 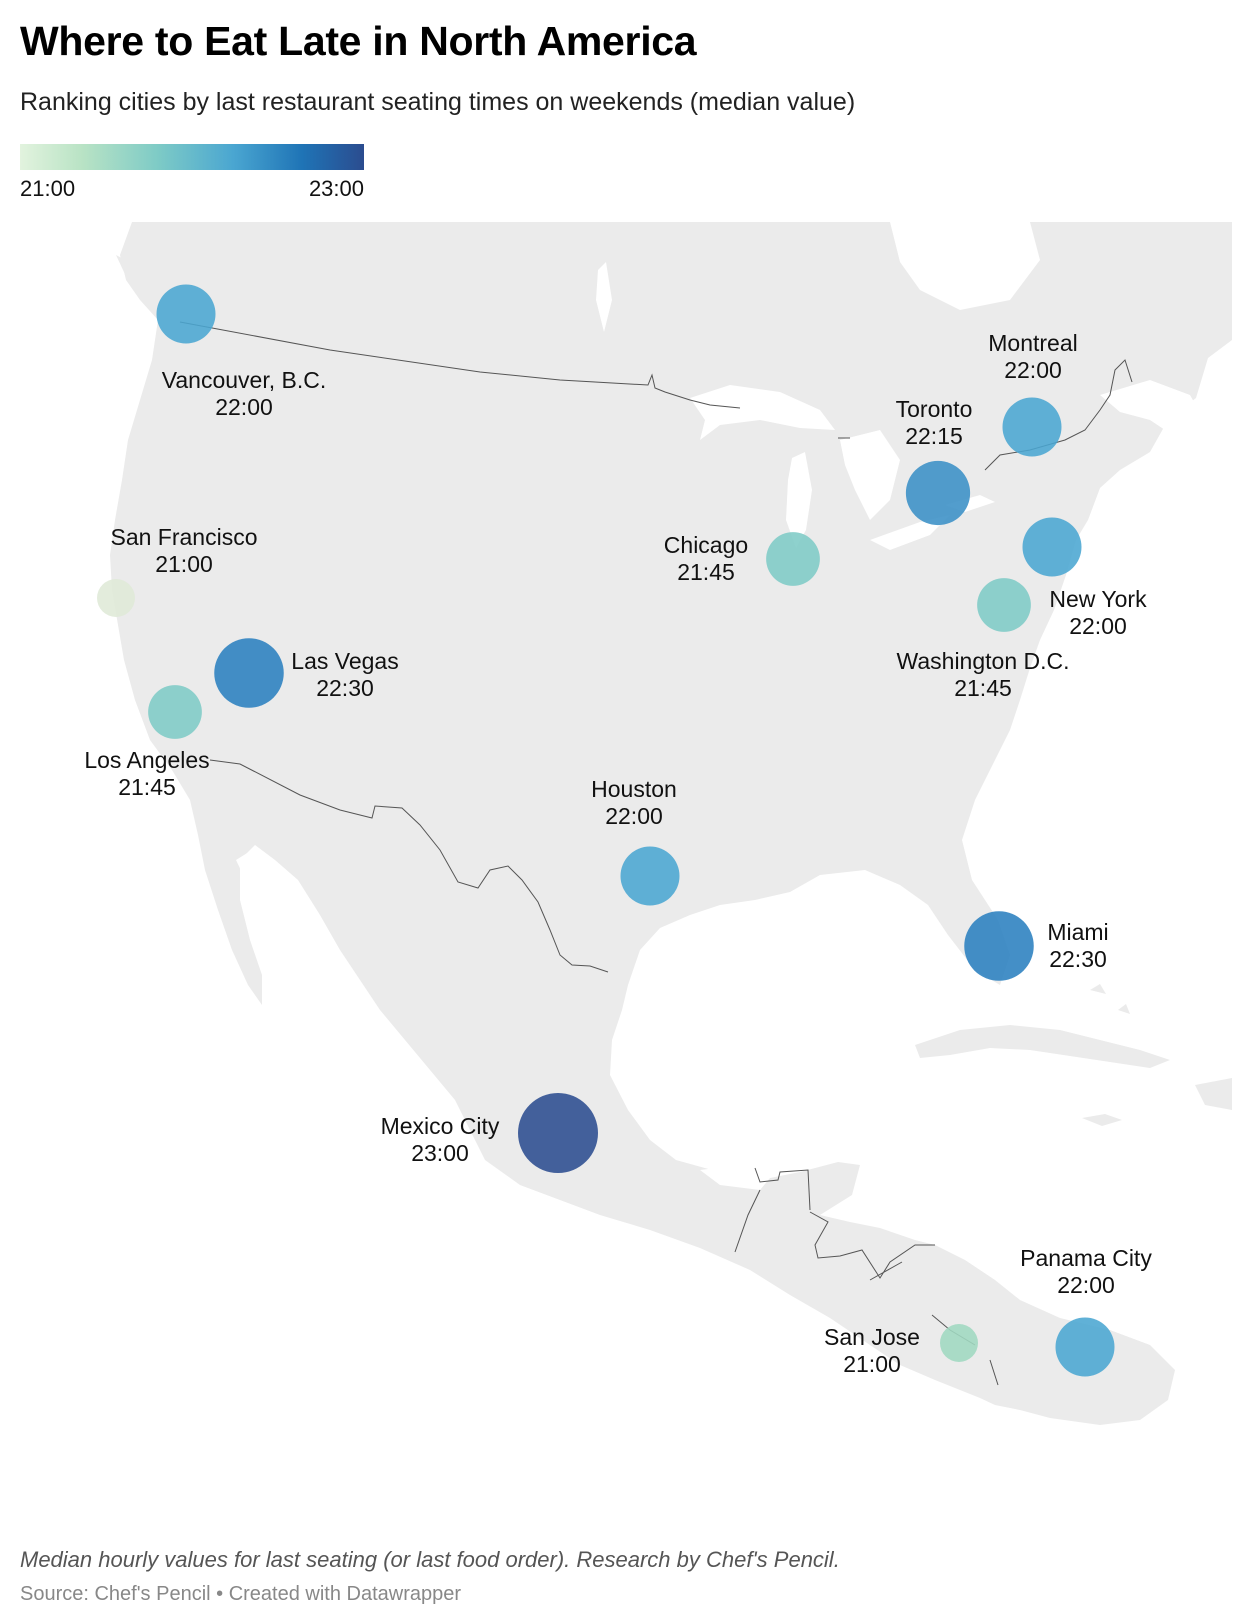 I want to click on city-time-label-montreal: 22:00, so click(x=1033, y=370).